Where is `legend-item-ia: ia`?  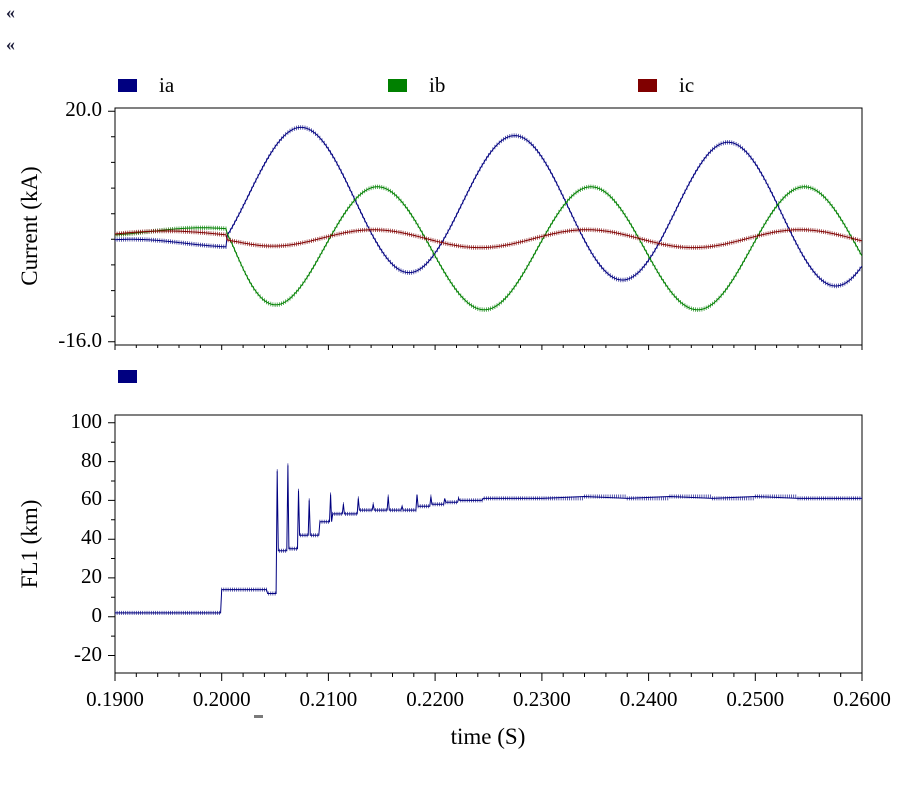 legend-item-ia: ia is located at coordinates (146, 85).